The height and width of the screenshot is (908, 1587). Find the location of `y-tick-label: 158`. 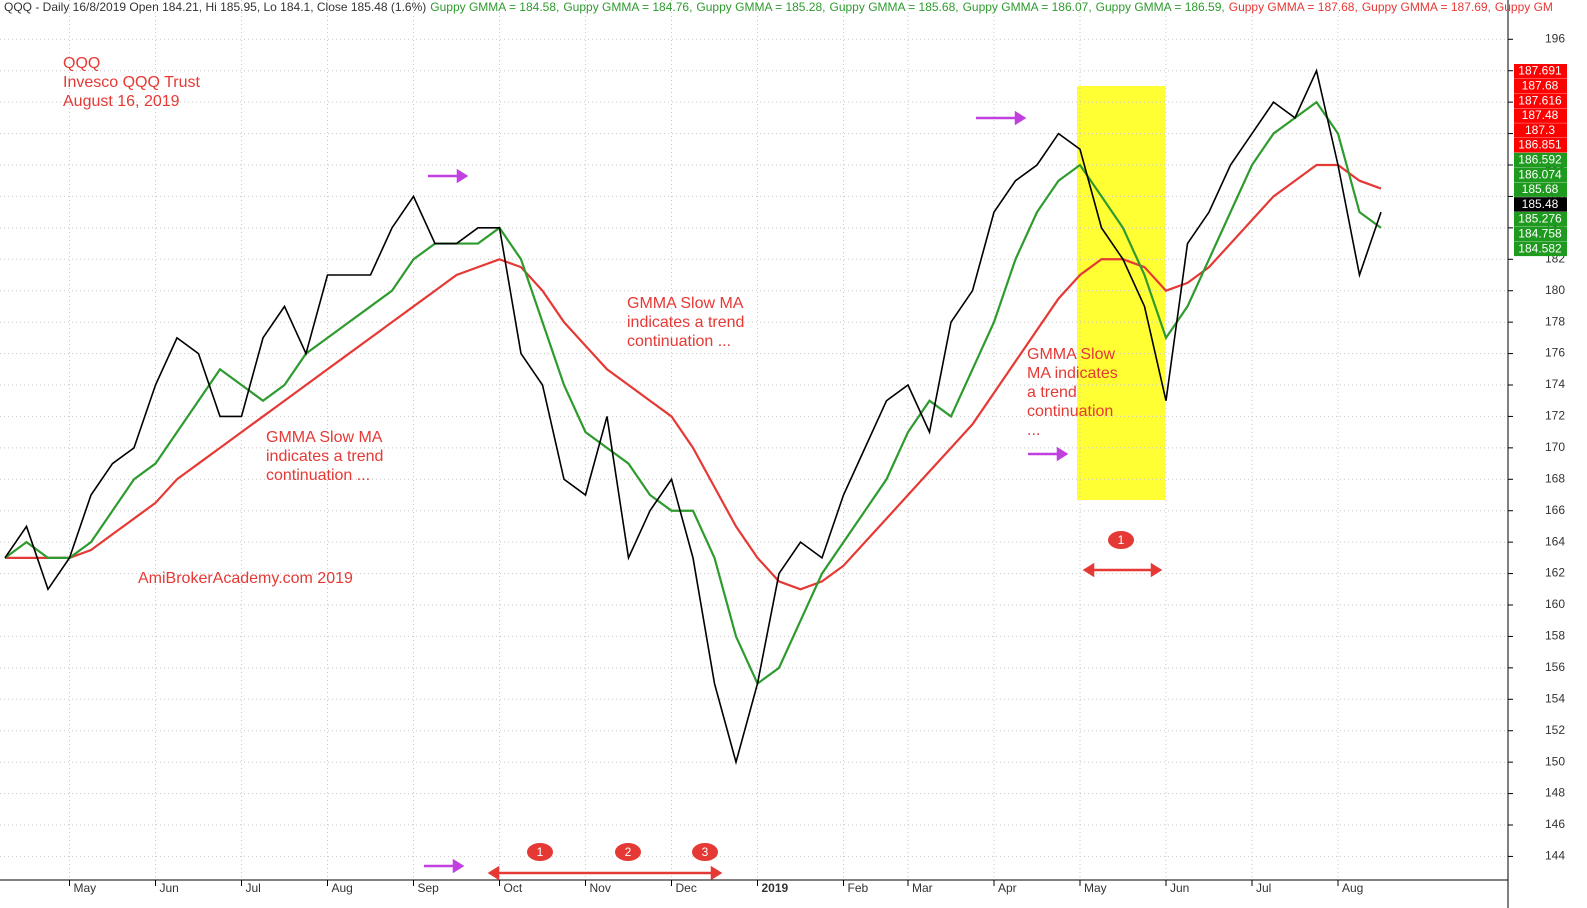

y-tick-label: 158 is located at coordinates (1555, 636).